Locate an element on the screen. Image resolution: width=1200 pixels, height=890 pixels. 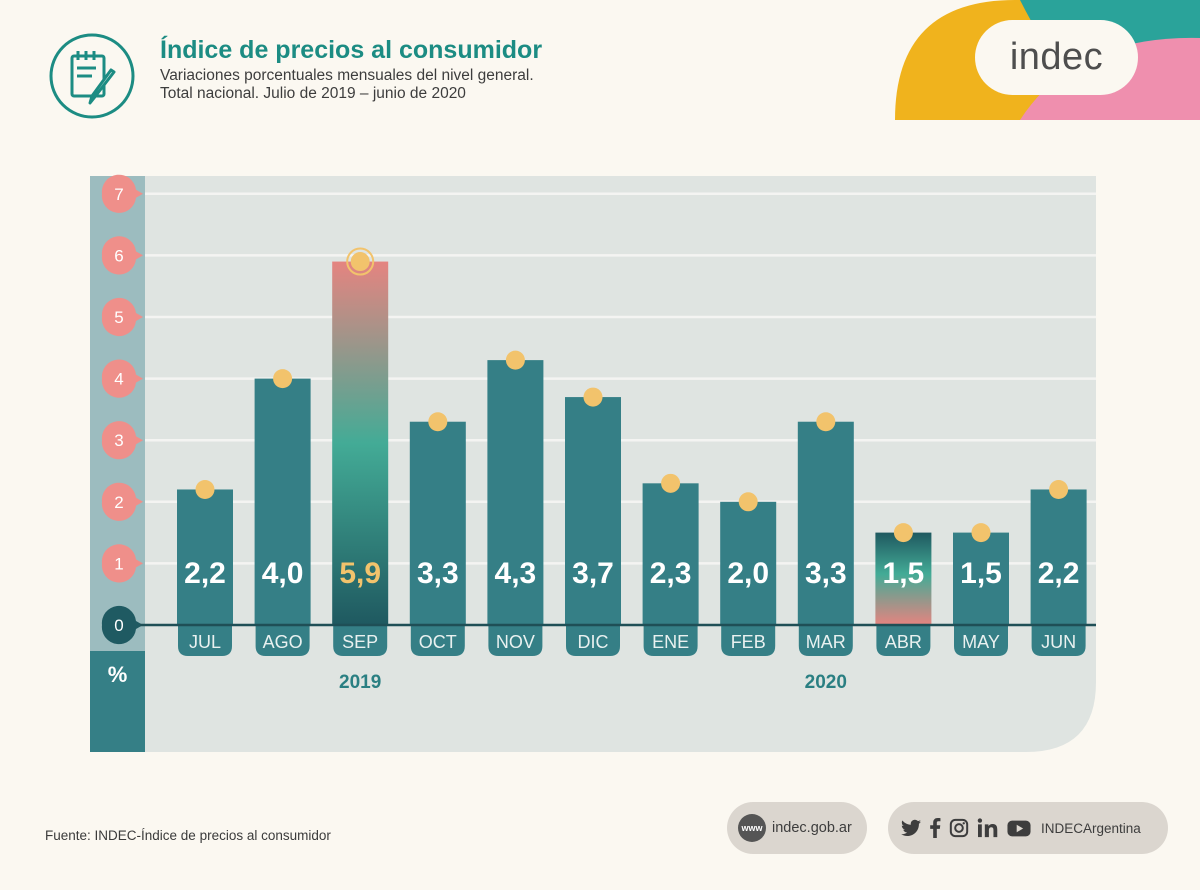
indec-logo: indec is located at coordinates (1056, 57).